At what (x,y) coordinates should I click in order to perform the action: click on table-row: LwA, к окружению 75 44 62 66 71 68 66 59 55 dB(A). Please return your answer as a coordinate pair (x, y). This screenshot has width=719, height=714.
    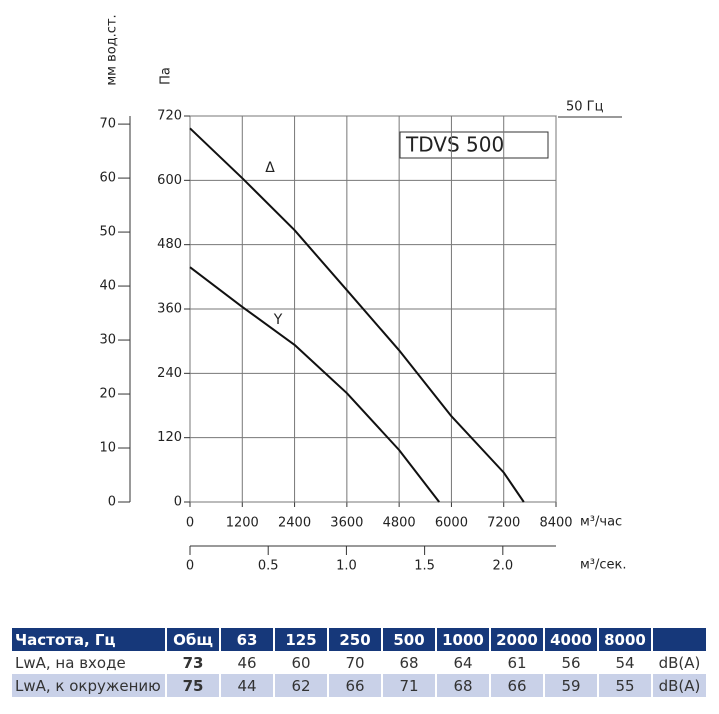
    Looking at the image, I should click on (360, 685).